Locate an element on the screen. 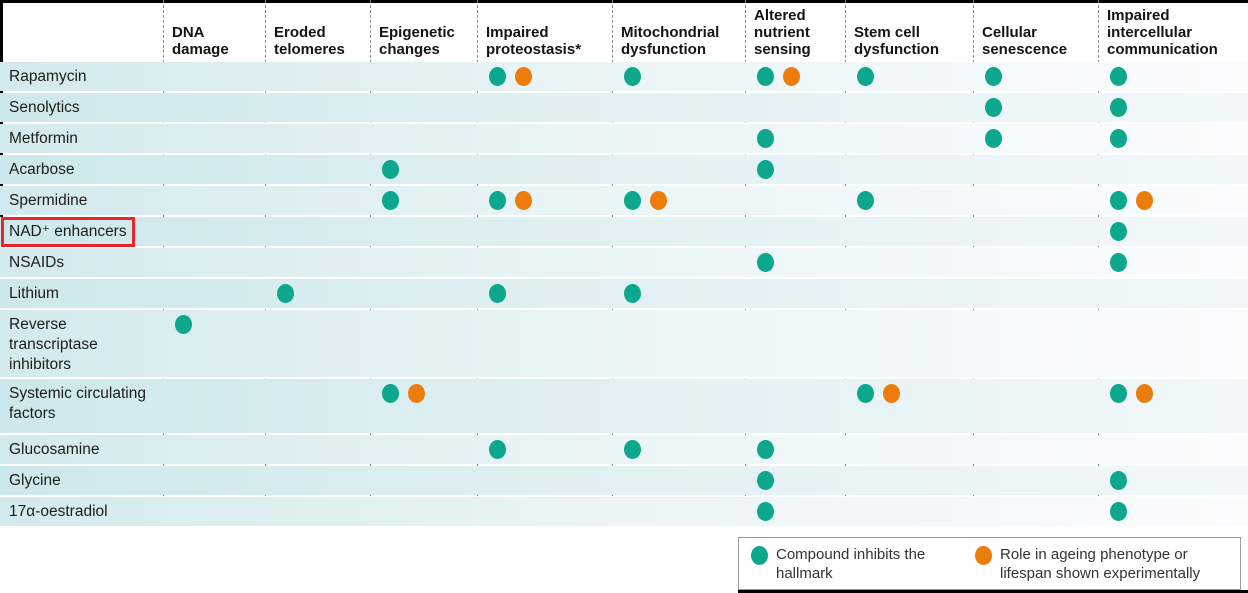  legend-item-inhibits: Compound inhibits the hallmark is located at coordinates (863, 564).